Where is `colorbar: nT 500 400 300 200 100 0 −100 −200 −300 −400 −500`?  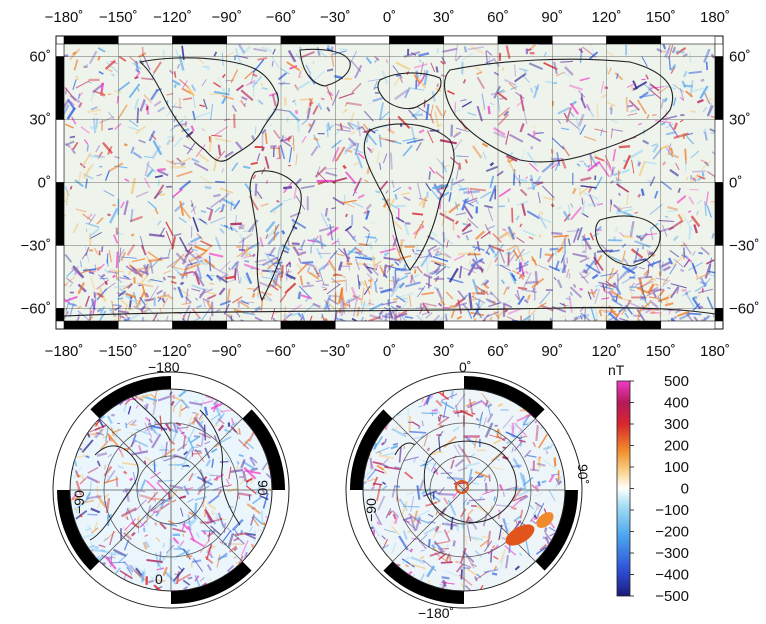 colorbar: nT 500 400 300 200 100 0 −100 −200 −300 −400 −500 is located at coordinates (648, 483).